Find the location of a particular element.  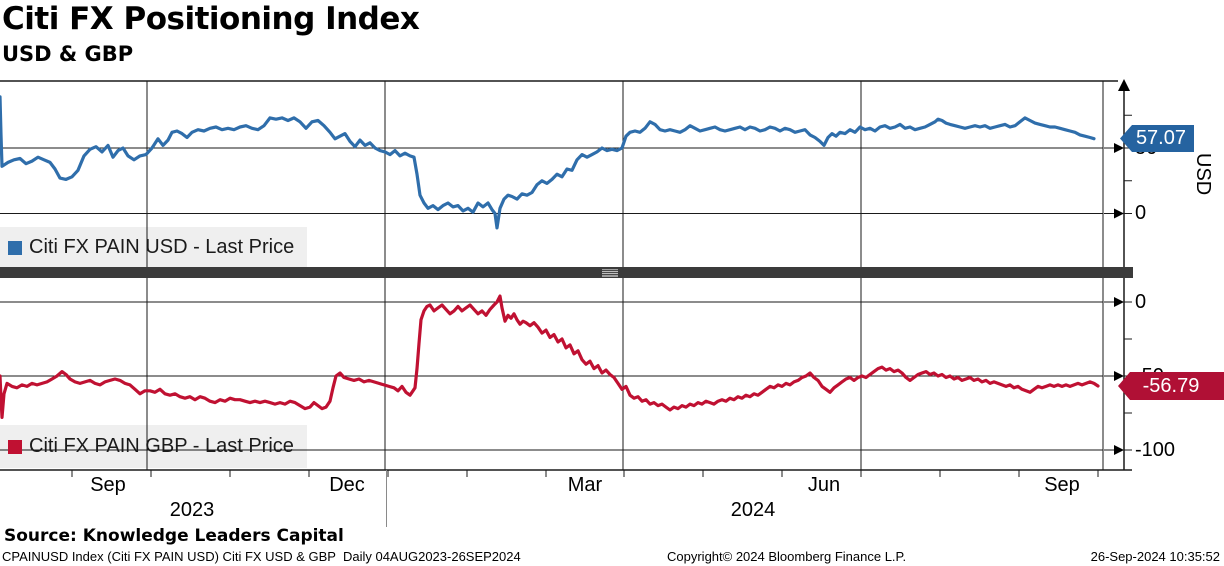

gbp-series-legend: Citi FX PAIN GBP - Last Price is located at coordinates (151, 446).